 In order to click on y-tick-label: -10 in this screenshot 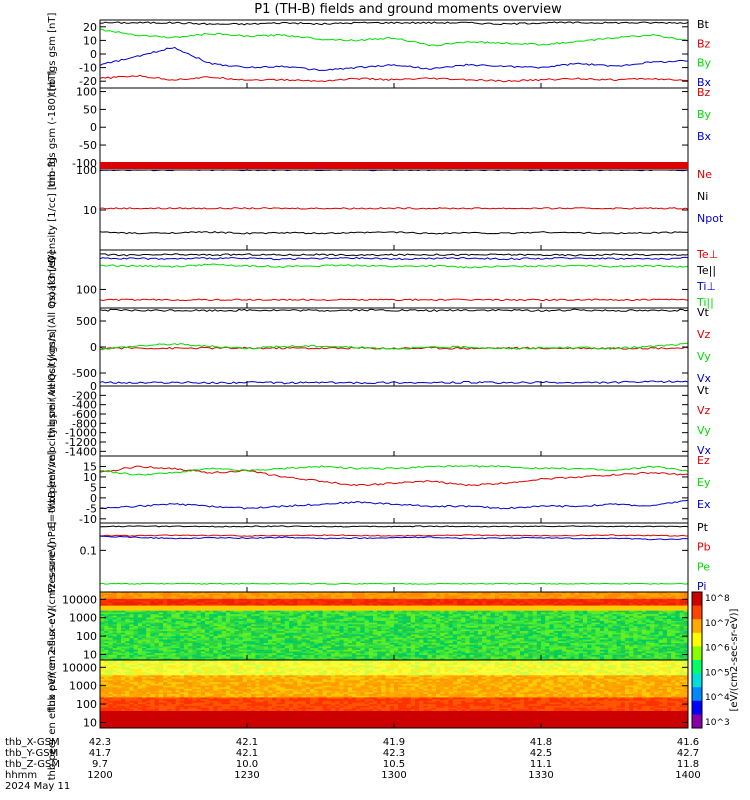, I will do `click(88, 519)`.